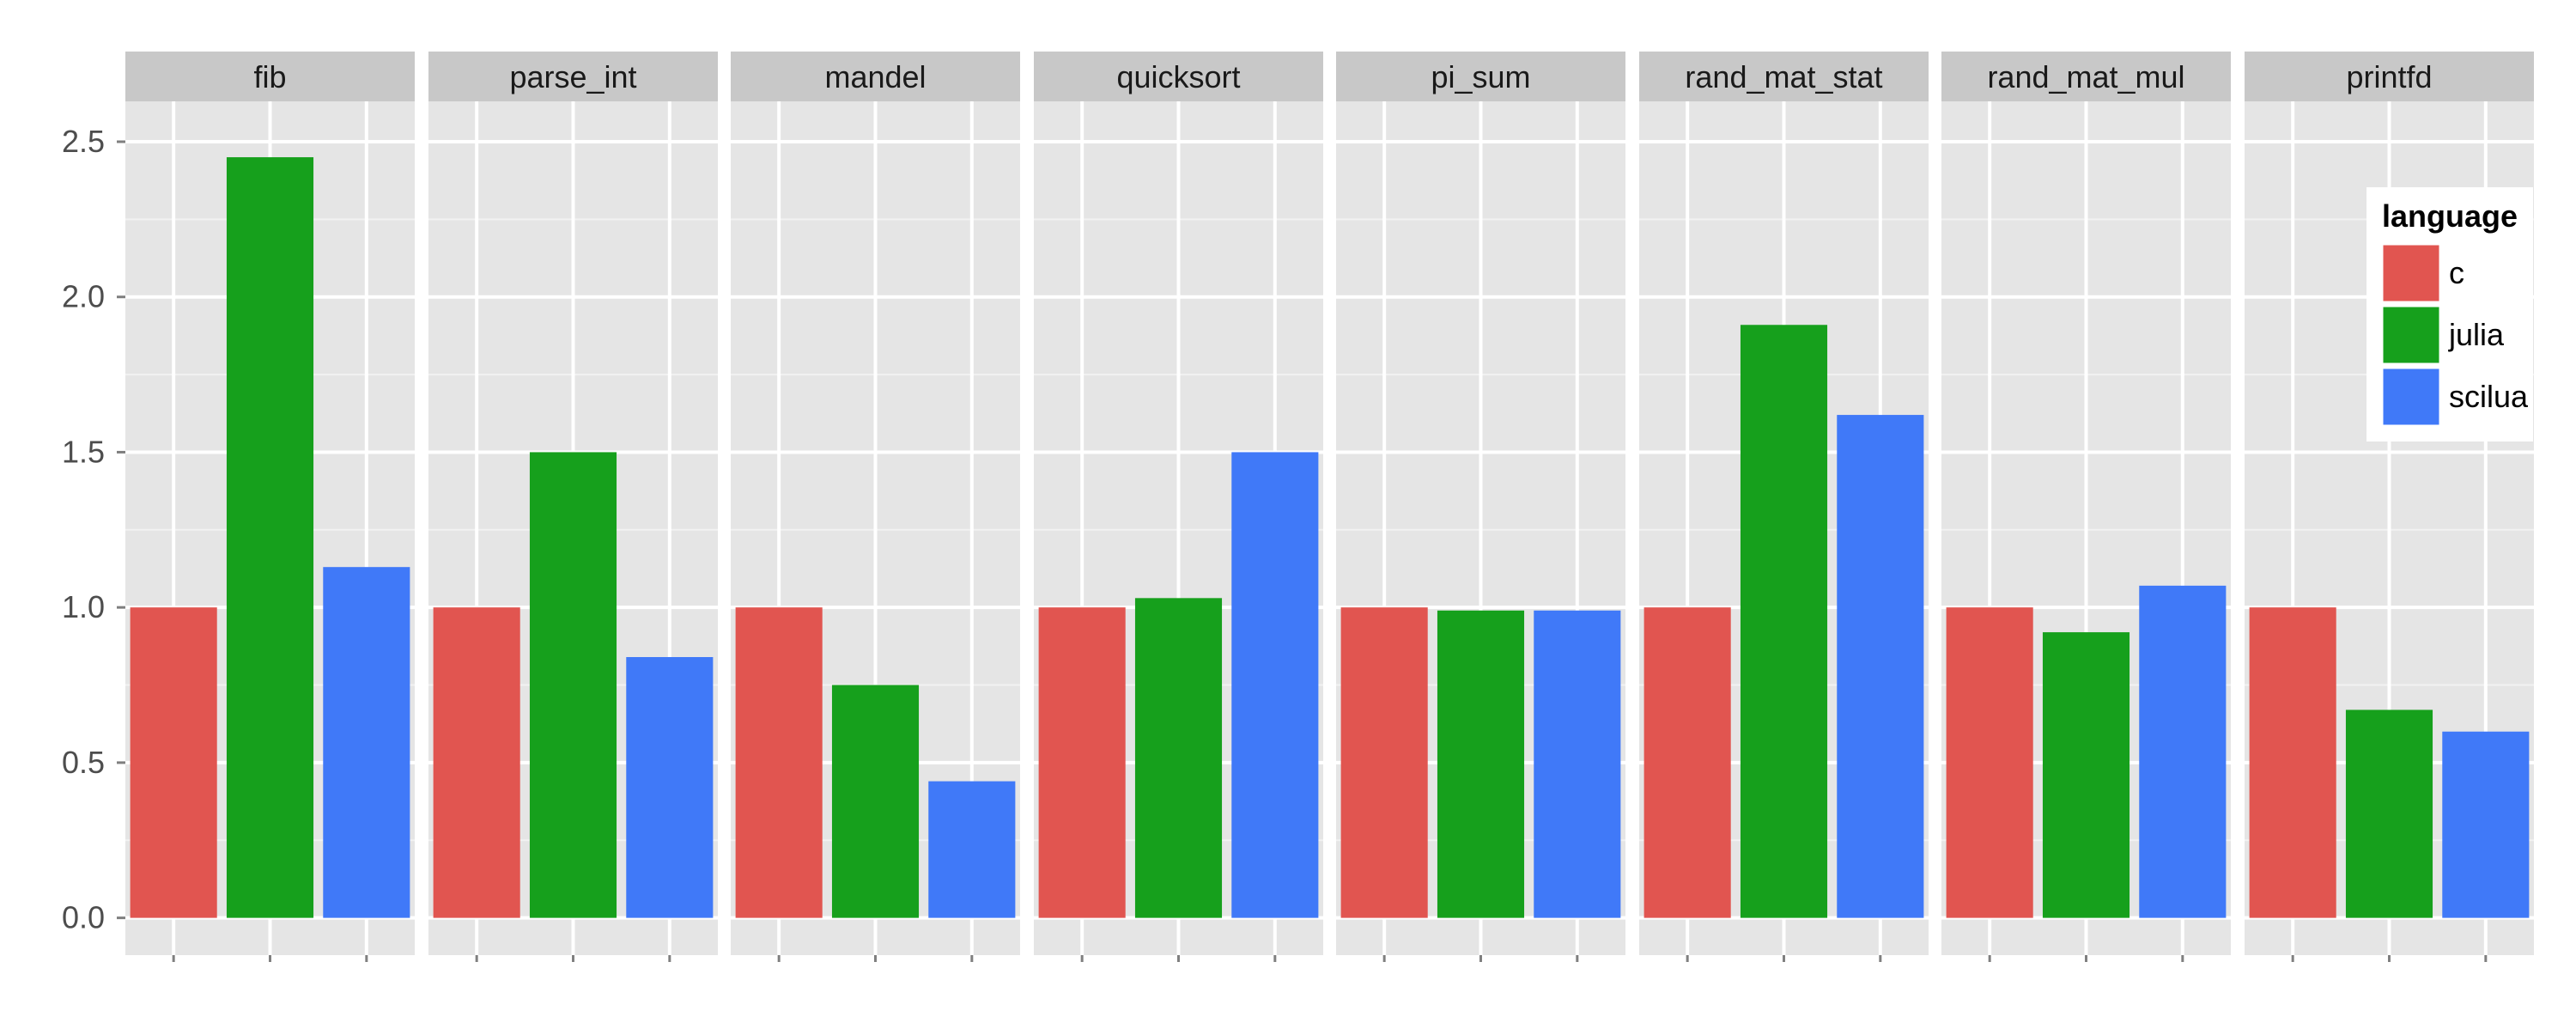 Image resolution: width=2576 pixels, height=1035 pixels. What do you see at coordinates (270, 537) in the screenshot?
I see `bar-julia-fib` at bounding box center [270, 537].